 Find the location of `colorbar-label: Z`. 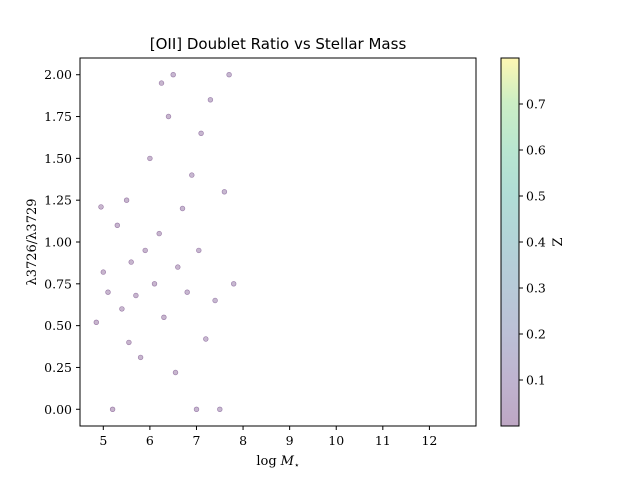

colorbar-label: Z is located at coordinates (558, 241).